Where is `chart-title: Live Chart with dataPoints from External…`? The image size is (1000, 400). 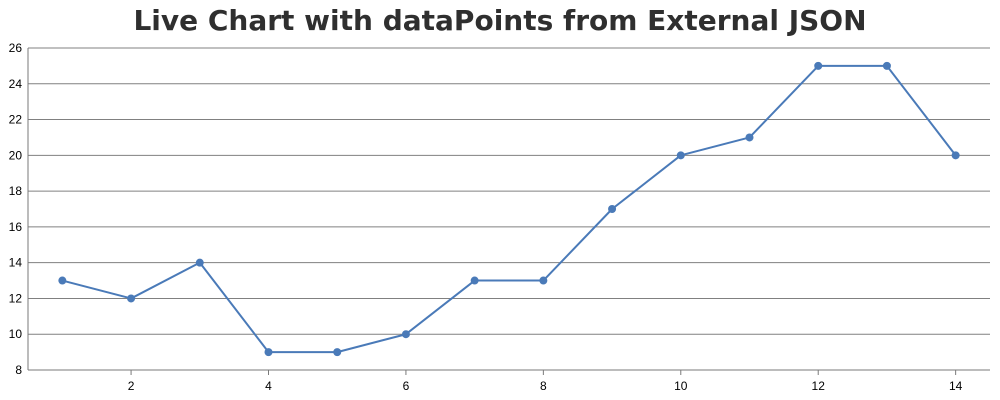
chart-title: Live Chart with dataPoints from External… is located at coordinates (499, 20).